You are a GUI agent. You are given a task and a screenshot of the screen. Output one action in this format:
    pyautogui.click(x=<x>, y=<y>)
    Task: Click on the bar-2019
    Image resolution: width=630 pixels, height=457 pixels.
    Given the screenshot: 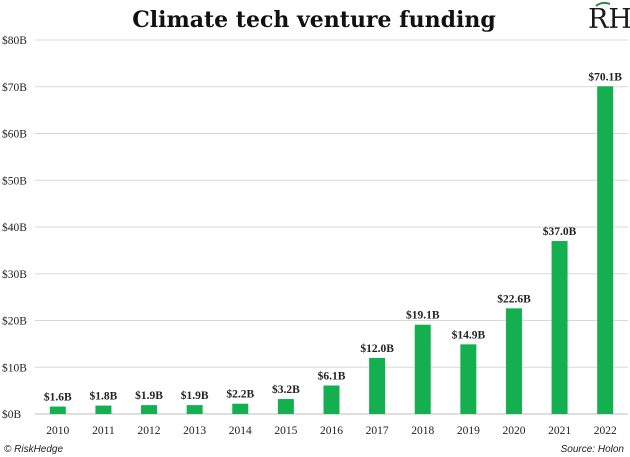 What is the action you would take?
    pyautogui.click(x=468, y=379)
    